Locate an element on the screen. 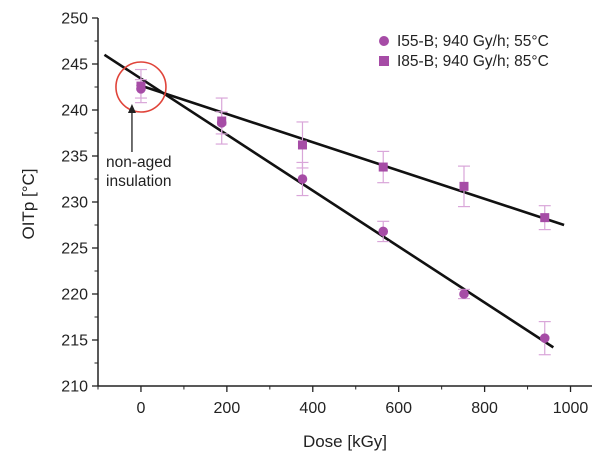 This screenshot has width=594, height=459. non-aged-annotation: non-aged insulation is located at coordinates (139, 125).